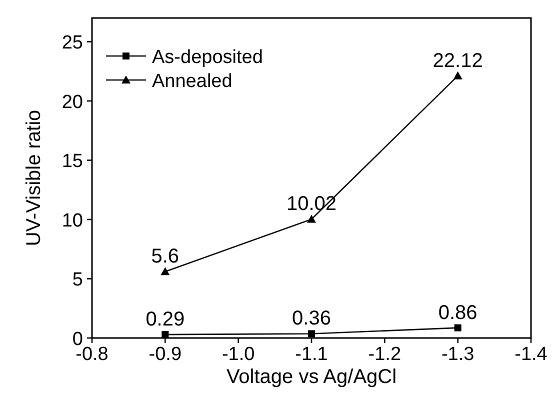  What do you see at coordinates (77, 280) in the screenshot?
I see `y-tick-label: 5` at bounding box center [77, 280].